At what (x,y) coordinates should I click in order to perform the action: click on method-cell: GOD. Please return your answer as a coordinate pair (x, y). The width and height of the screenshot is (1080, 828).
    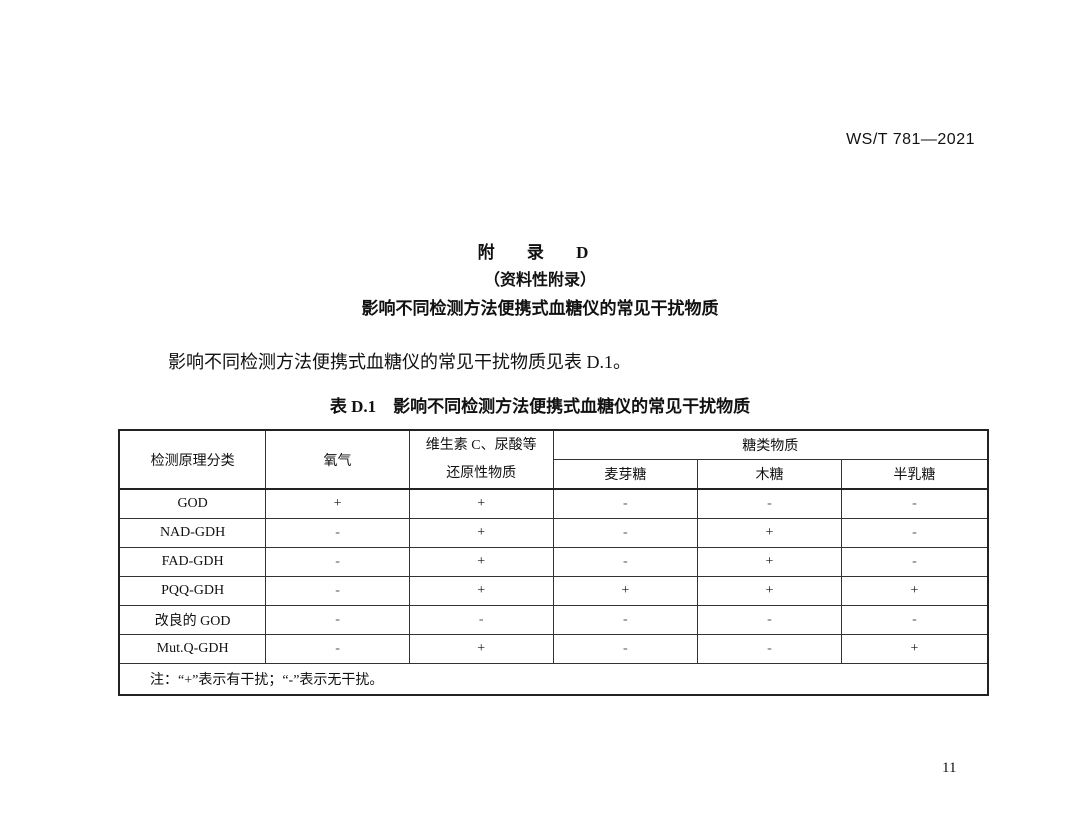
    Looking at the image, I should click on (192, 503).